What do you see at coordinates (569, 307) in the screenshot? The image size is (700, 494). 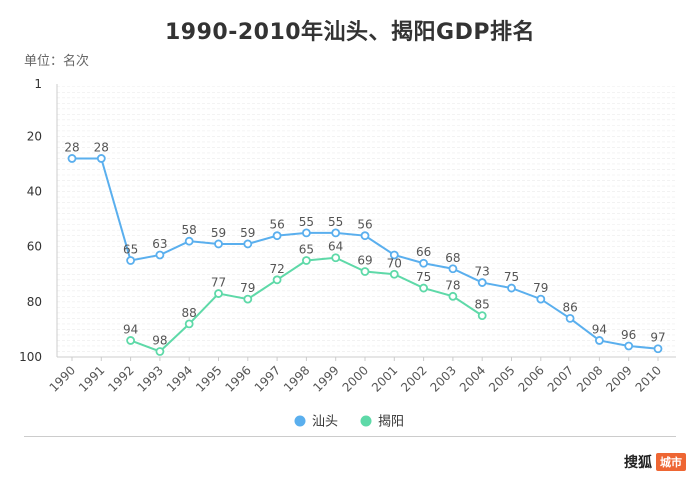 I see `data-label: 86` at bounding box center [569, 307].